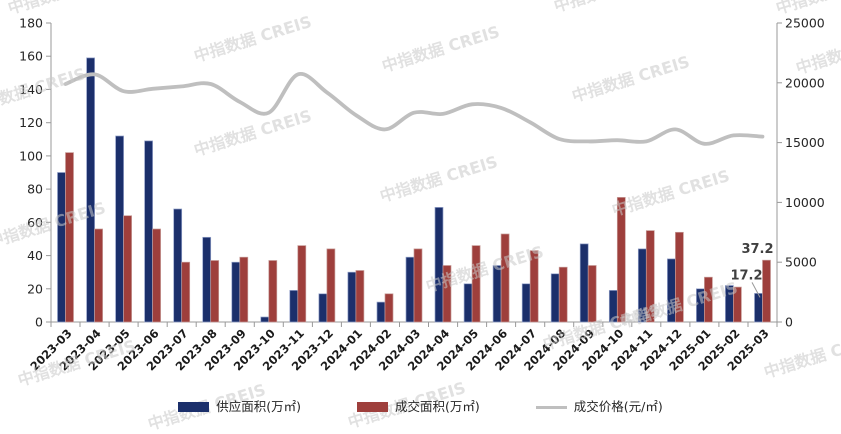 This screenshot has height=434, width=841. I want to click on left-axis-tick-label: 140, so click(31, 89).